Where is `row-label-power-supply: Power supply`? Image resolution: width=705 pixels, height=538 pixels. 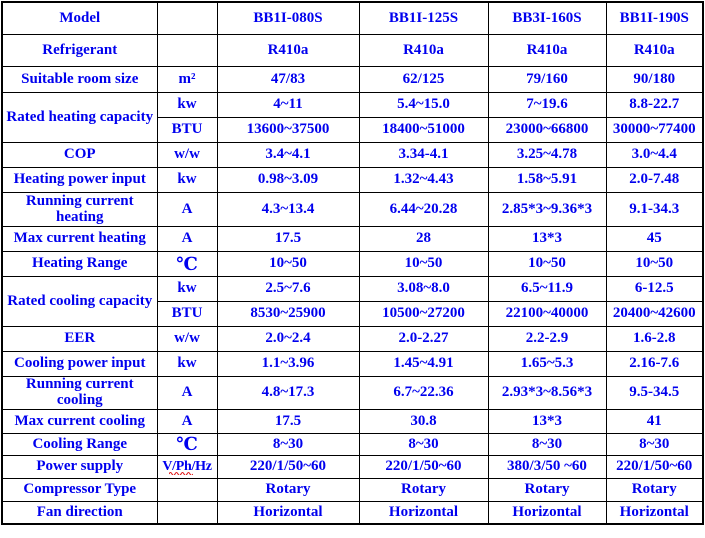
row-label-power-supply: Power supply is located at coordinates (79, 467).